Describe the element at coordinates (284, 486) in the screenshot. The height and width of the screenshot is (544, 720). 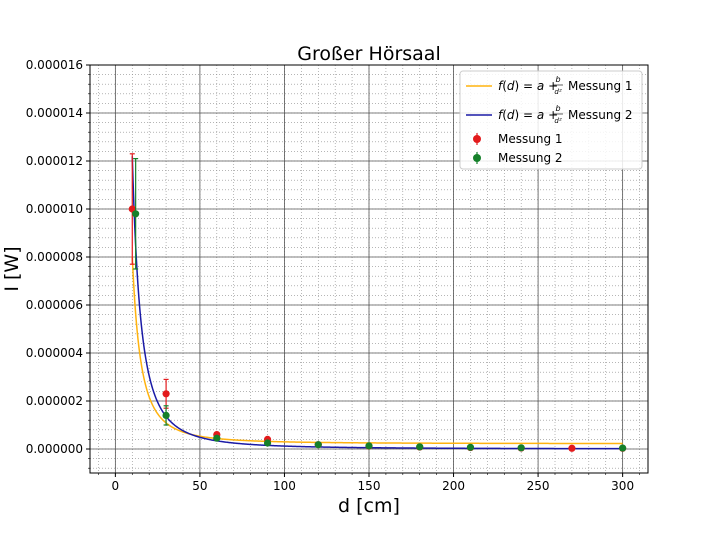
I see `x-tick-label: 100` at that location.